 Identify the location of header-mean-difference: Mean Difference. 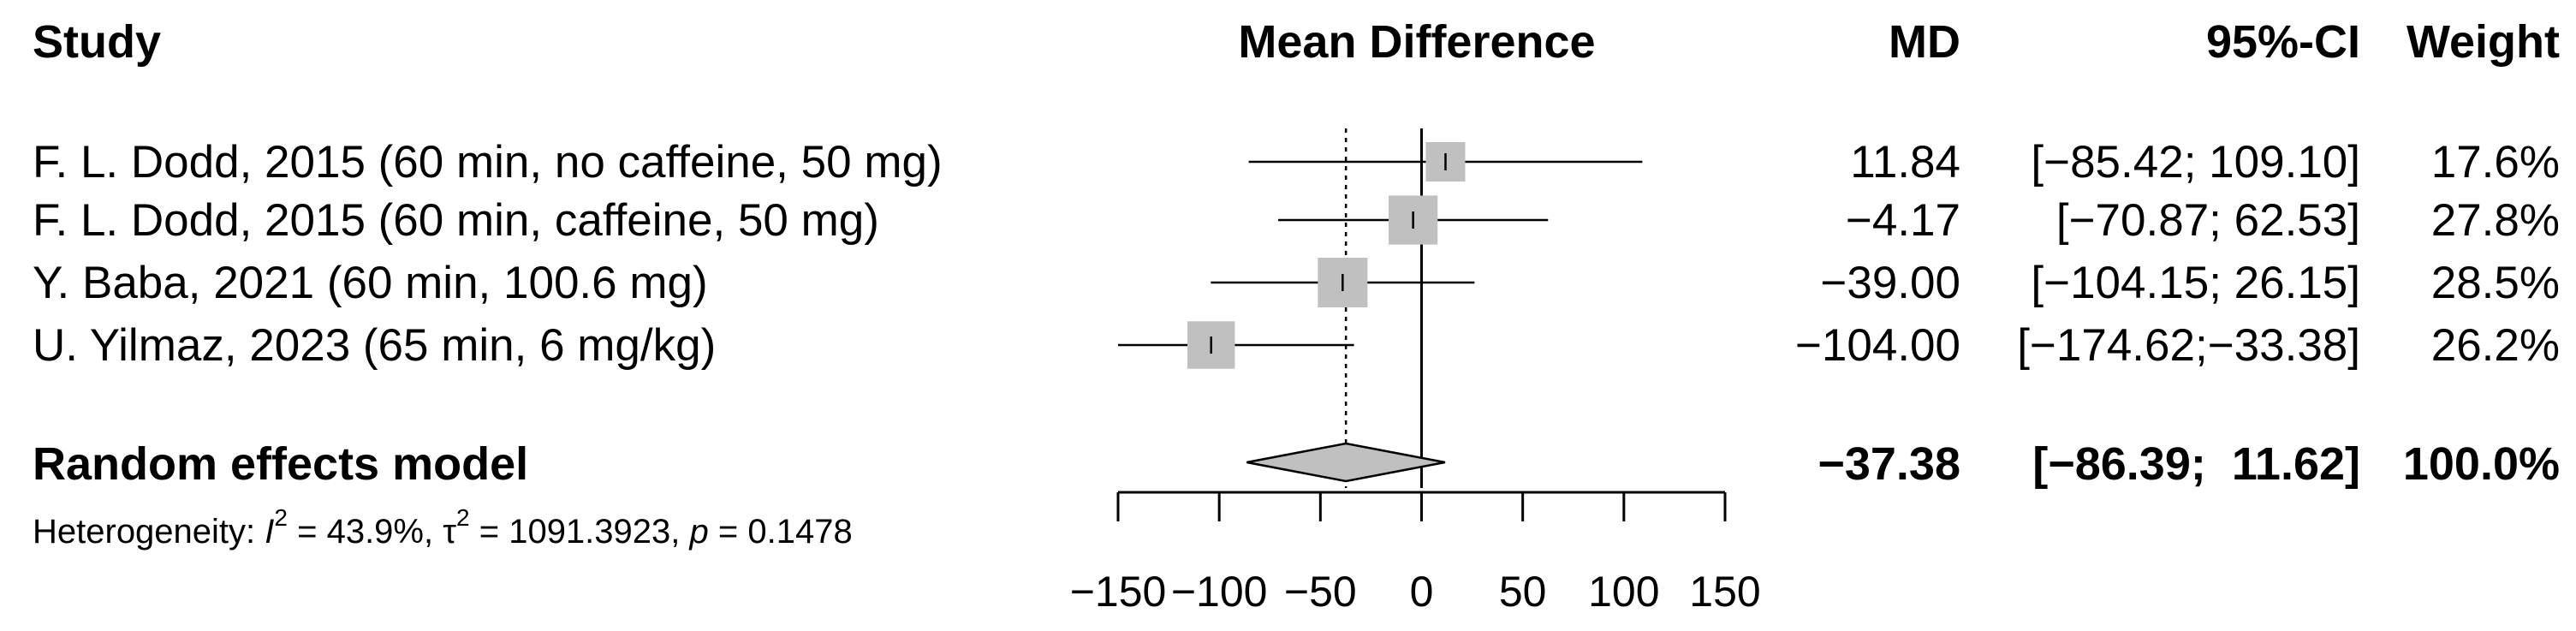
(1417, 42).